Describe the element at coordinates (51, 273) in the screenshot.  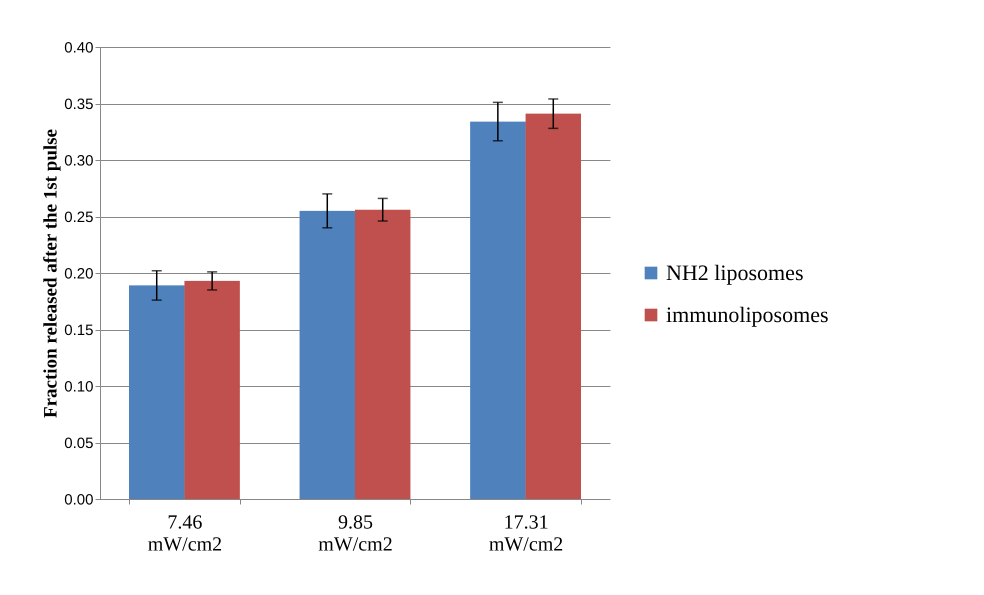
I see `y-axis-title: Fraction released after the 1st pulse` at that location.